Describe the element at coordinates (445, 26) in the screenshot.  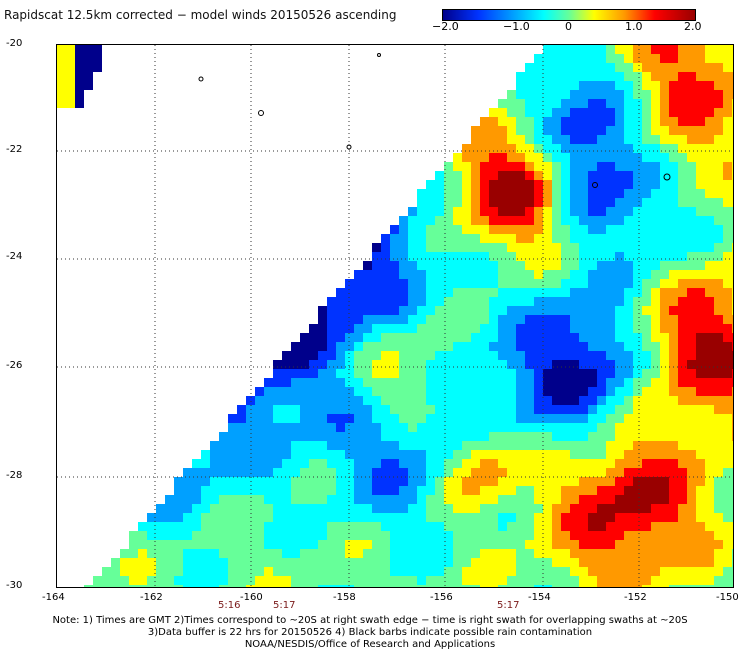
I see `scale-tick-1: −2.0` at that location.